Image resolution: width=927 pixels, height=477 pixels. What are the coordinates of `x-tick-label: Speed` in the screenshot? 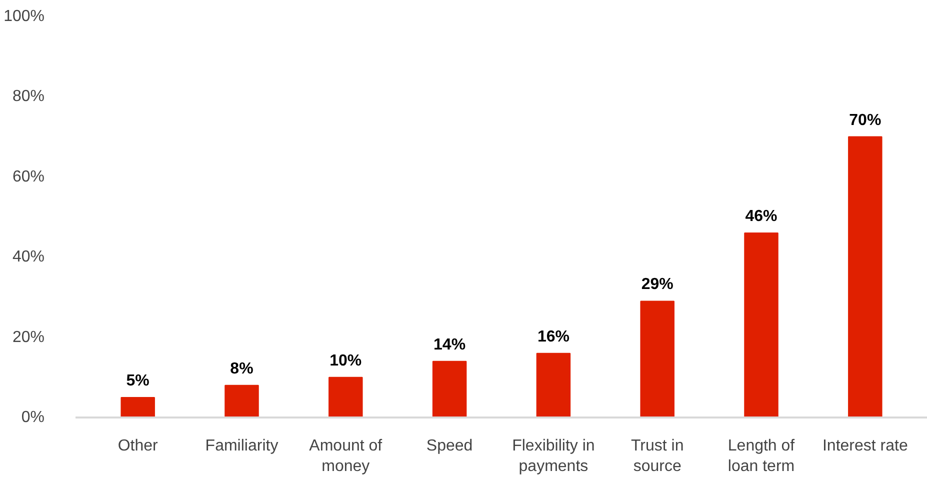 It's located at (449, 446).